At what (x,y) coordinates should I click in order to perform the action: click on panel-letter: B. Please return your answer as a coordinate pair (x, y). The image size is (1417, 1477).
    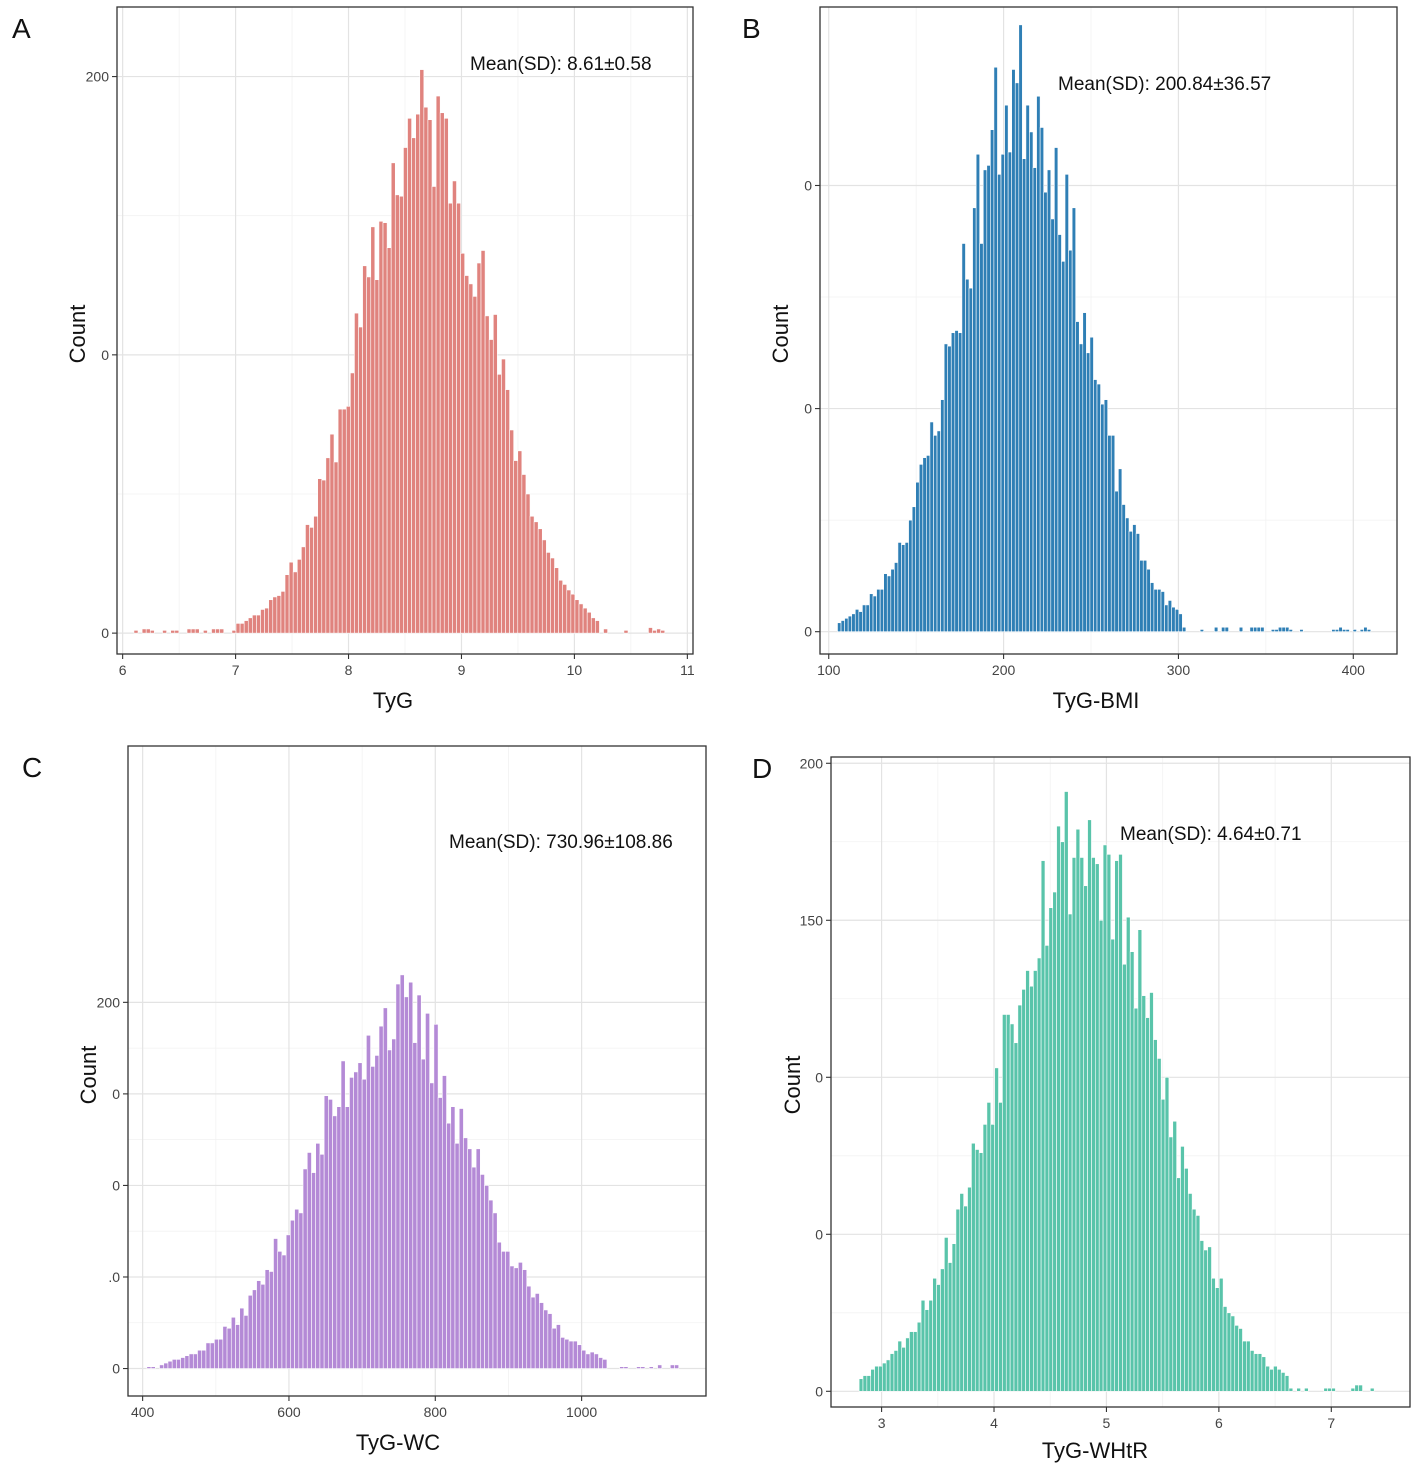
    Looking at the image, I should click on (751, 28).